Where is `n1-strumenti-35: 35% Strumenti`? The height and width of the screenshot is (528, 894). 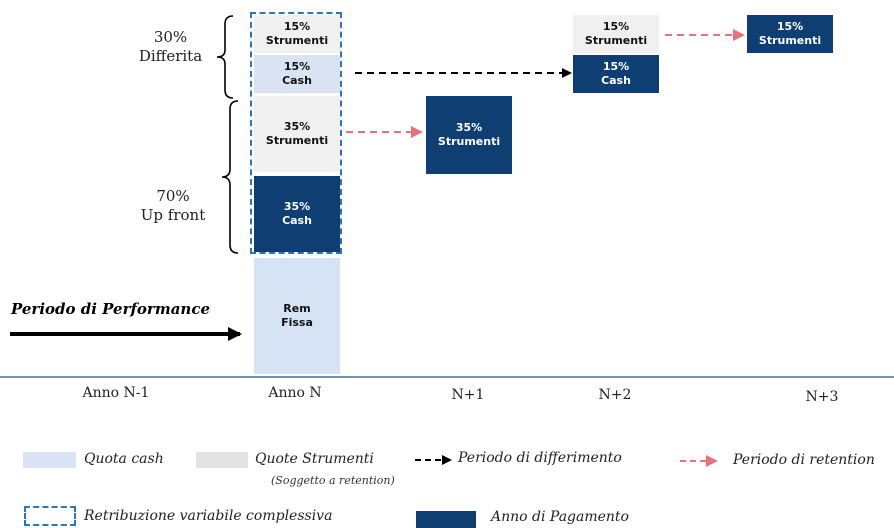
n1-strumenti-35: 35% Strumenti is located at coordinates (469, 135).